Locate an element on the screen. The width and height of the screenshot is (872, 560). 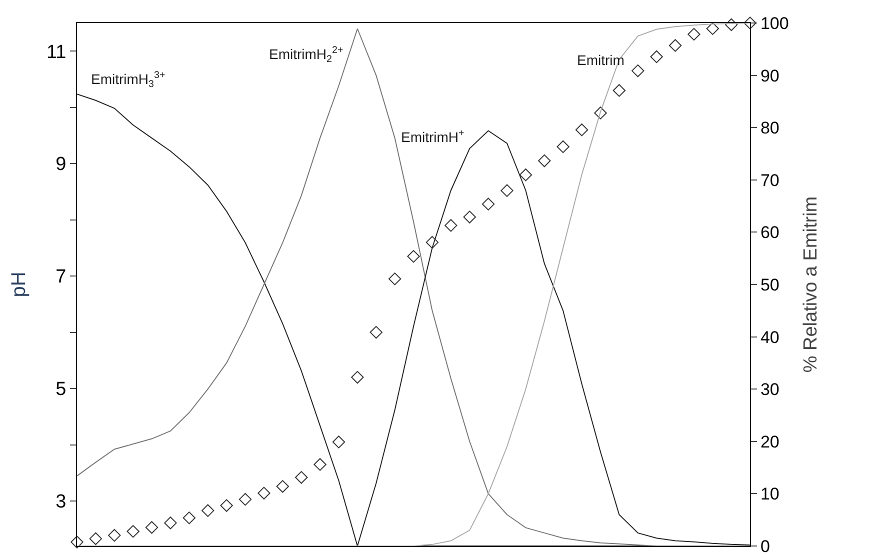
y2-tick-label: 90 is located at coordinates (770, 76).